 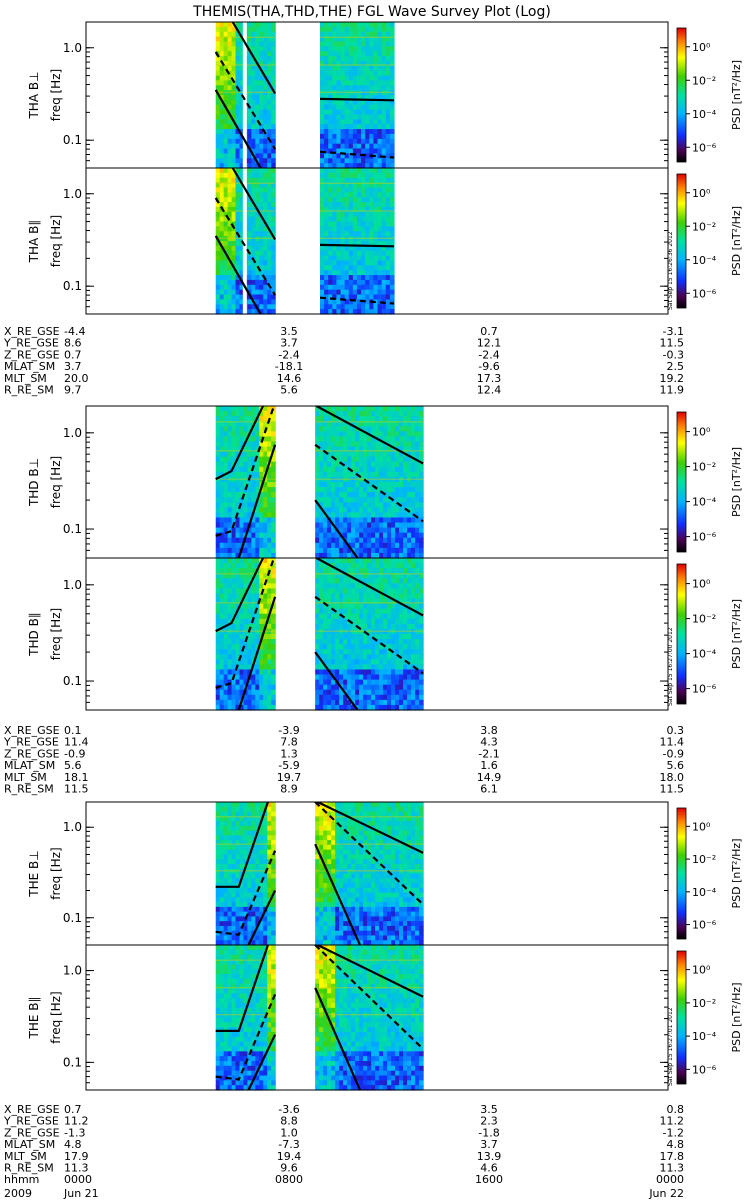 What do you see at coordinates (74, 753) in the screenshot?
I see `ephemeris-value: -0.9` at bounding box center [74, 753].